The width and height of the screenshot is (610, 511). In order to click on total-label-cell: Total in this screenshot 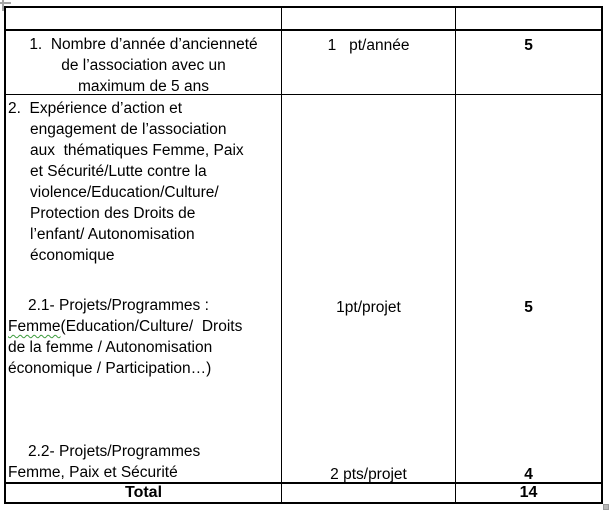, I will do `click(144, 493)`.